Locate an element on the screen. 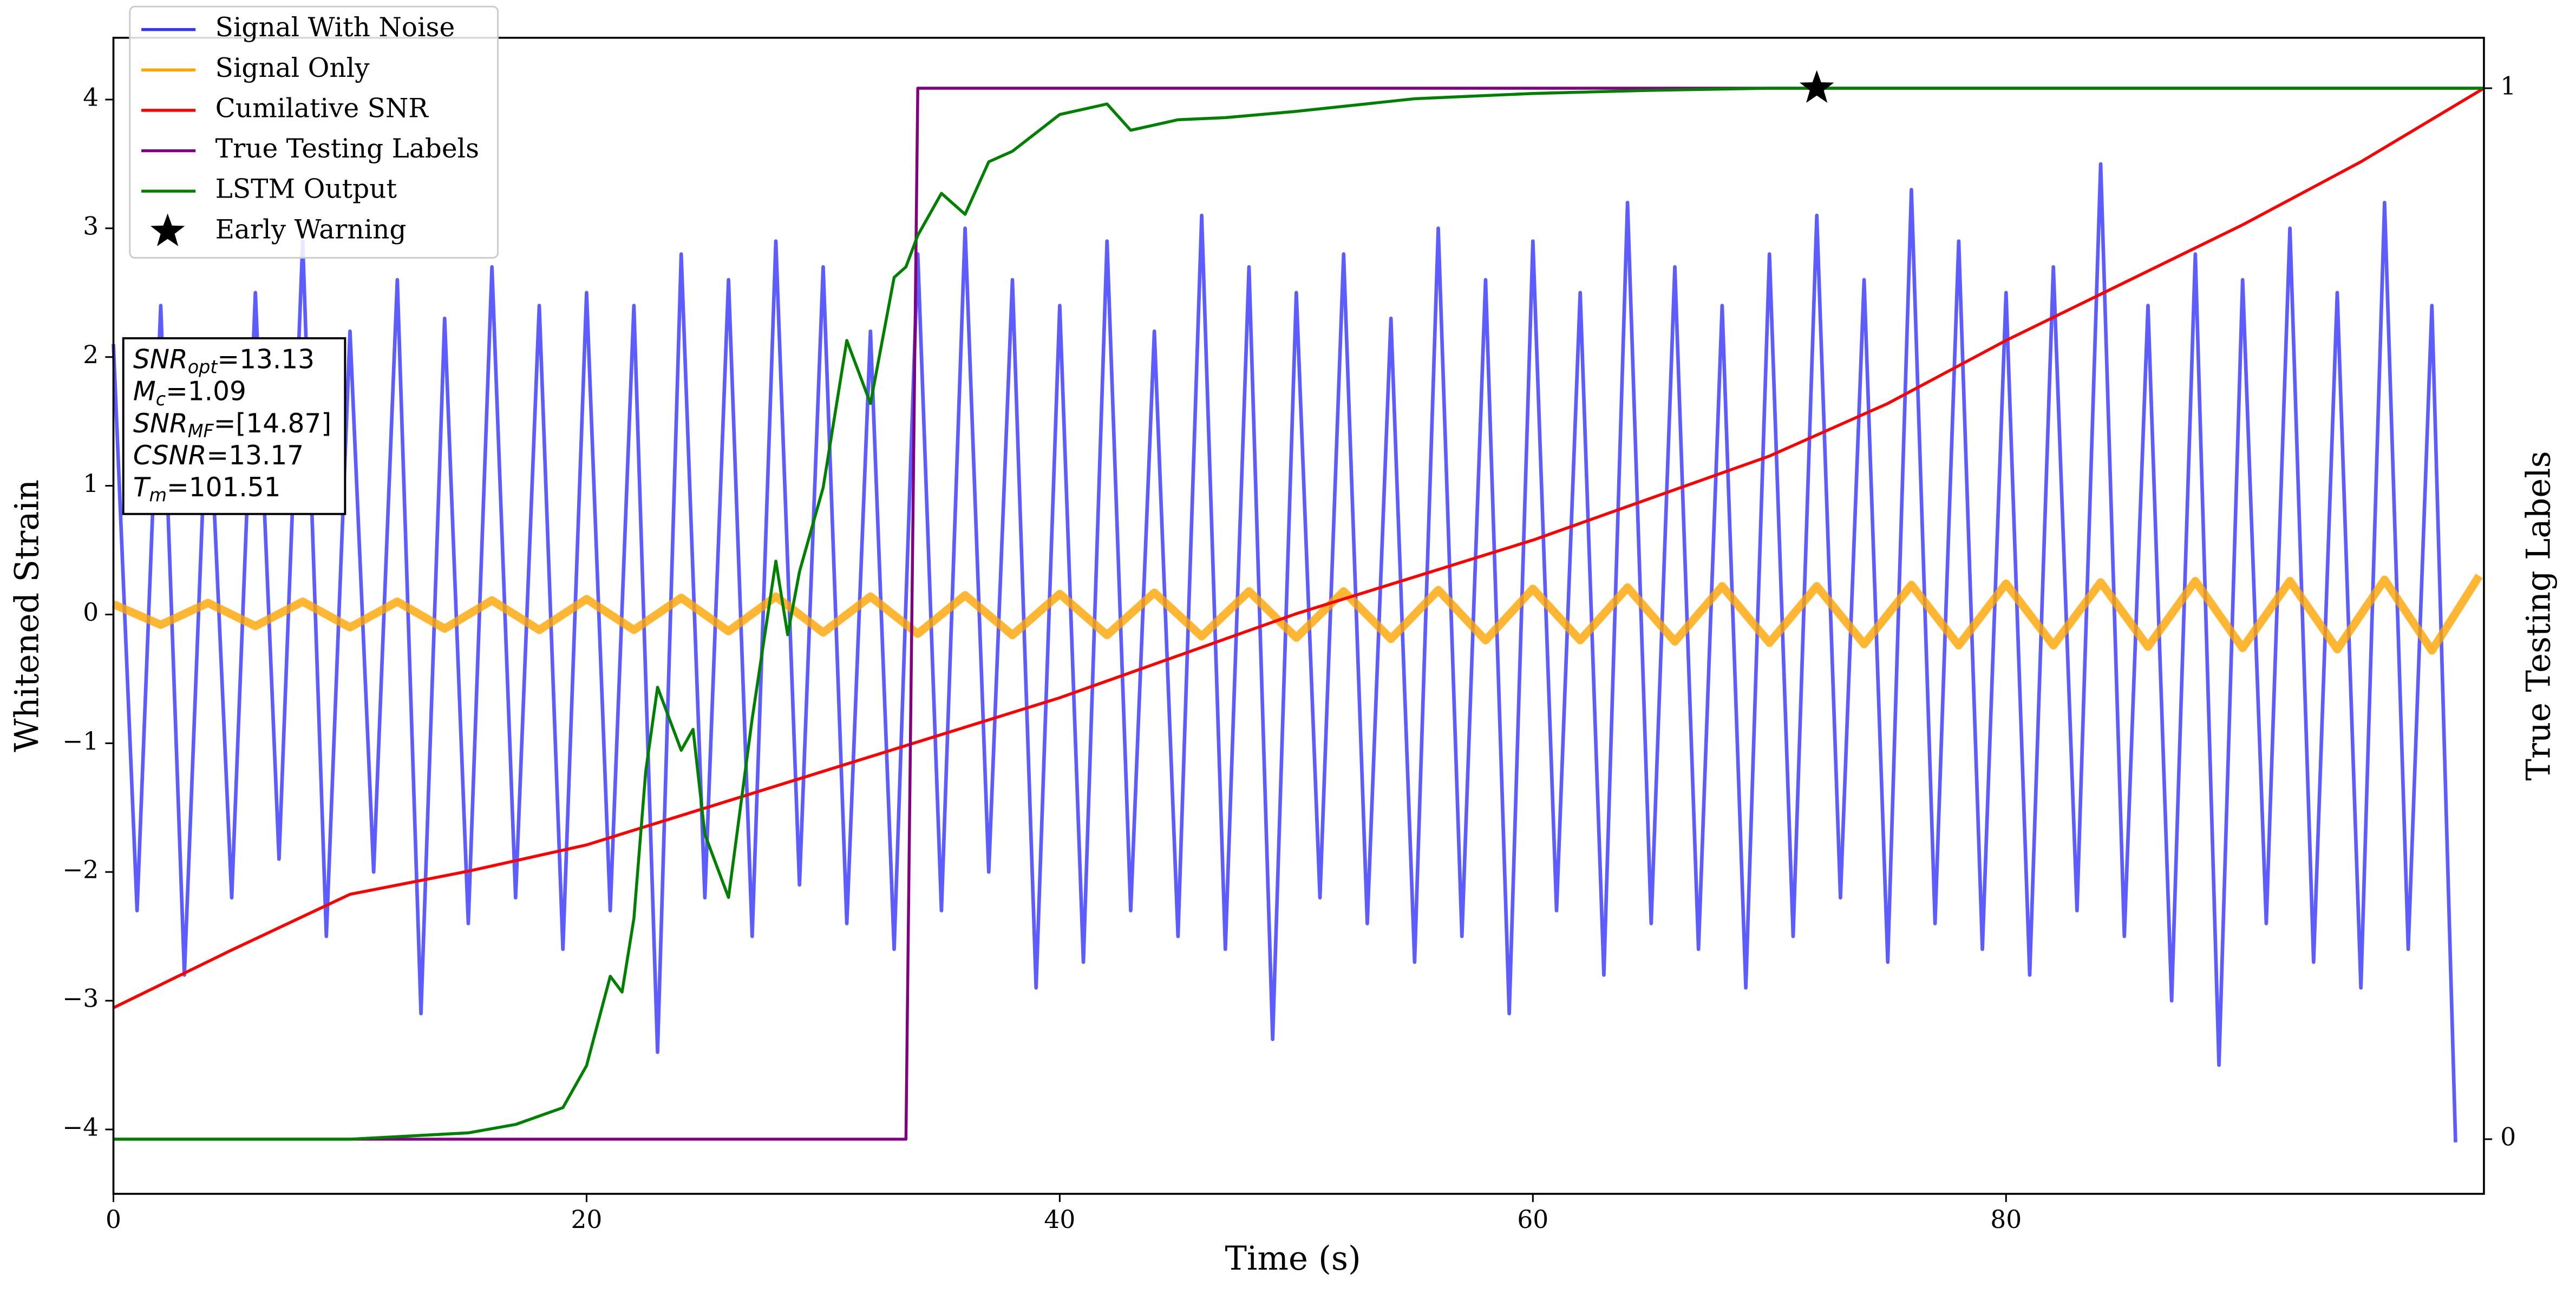  legend-label: Cumilative SNR is located at coordinates (322, 108).